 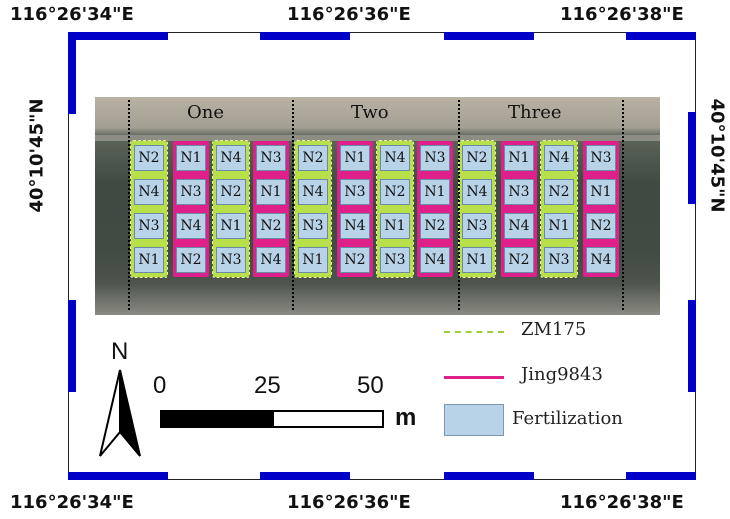 I want to click on legend-fertilization-label: Fertilization, so click(x=567, y=418).